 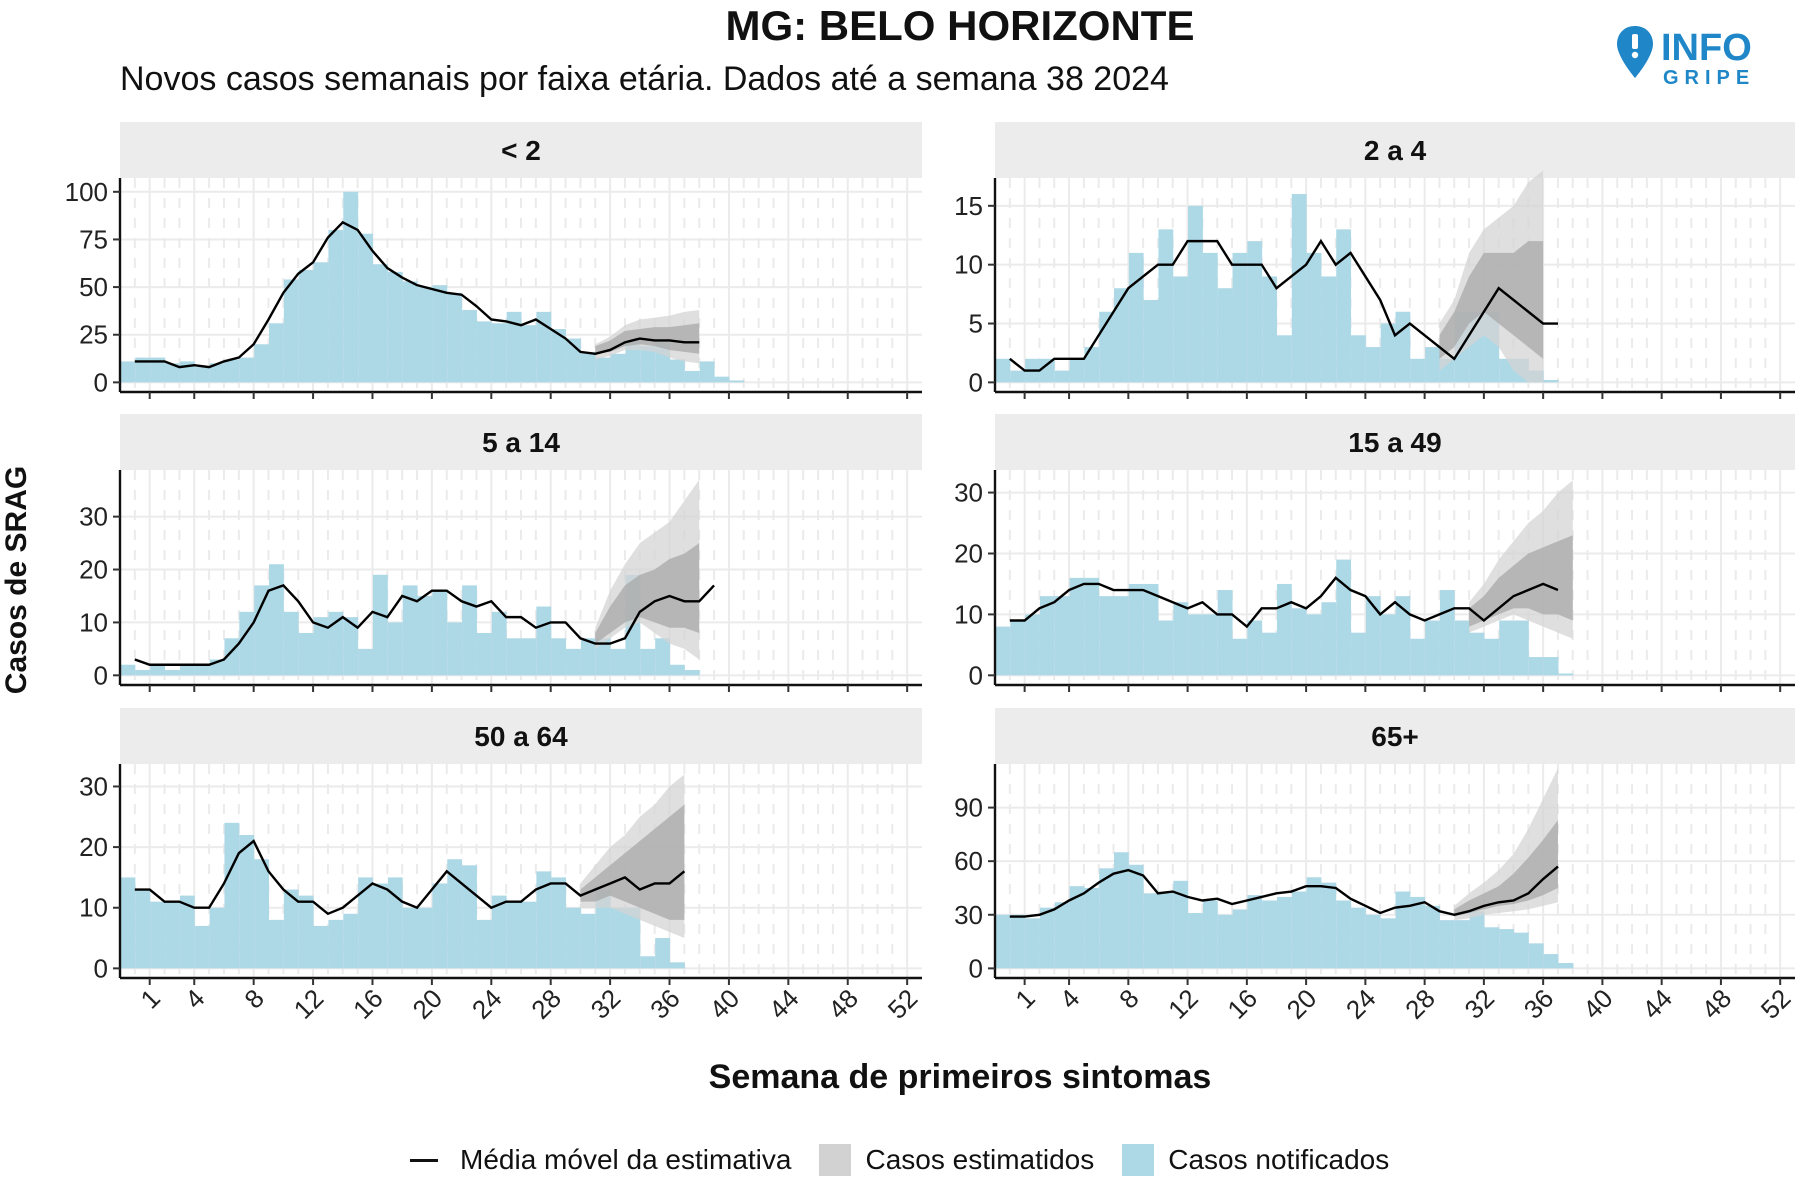 What do you see at coordinates (968, 808) in the screenshot?
I see `y-tick-label: 90` at bounding box center [968, 808].